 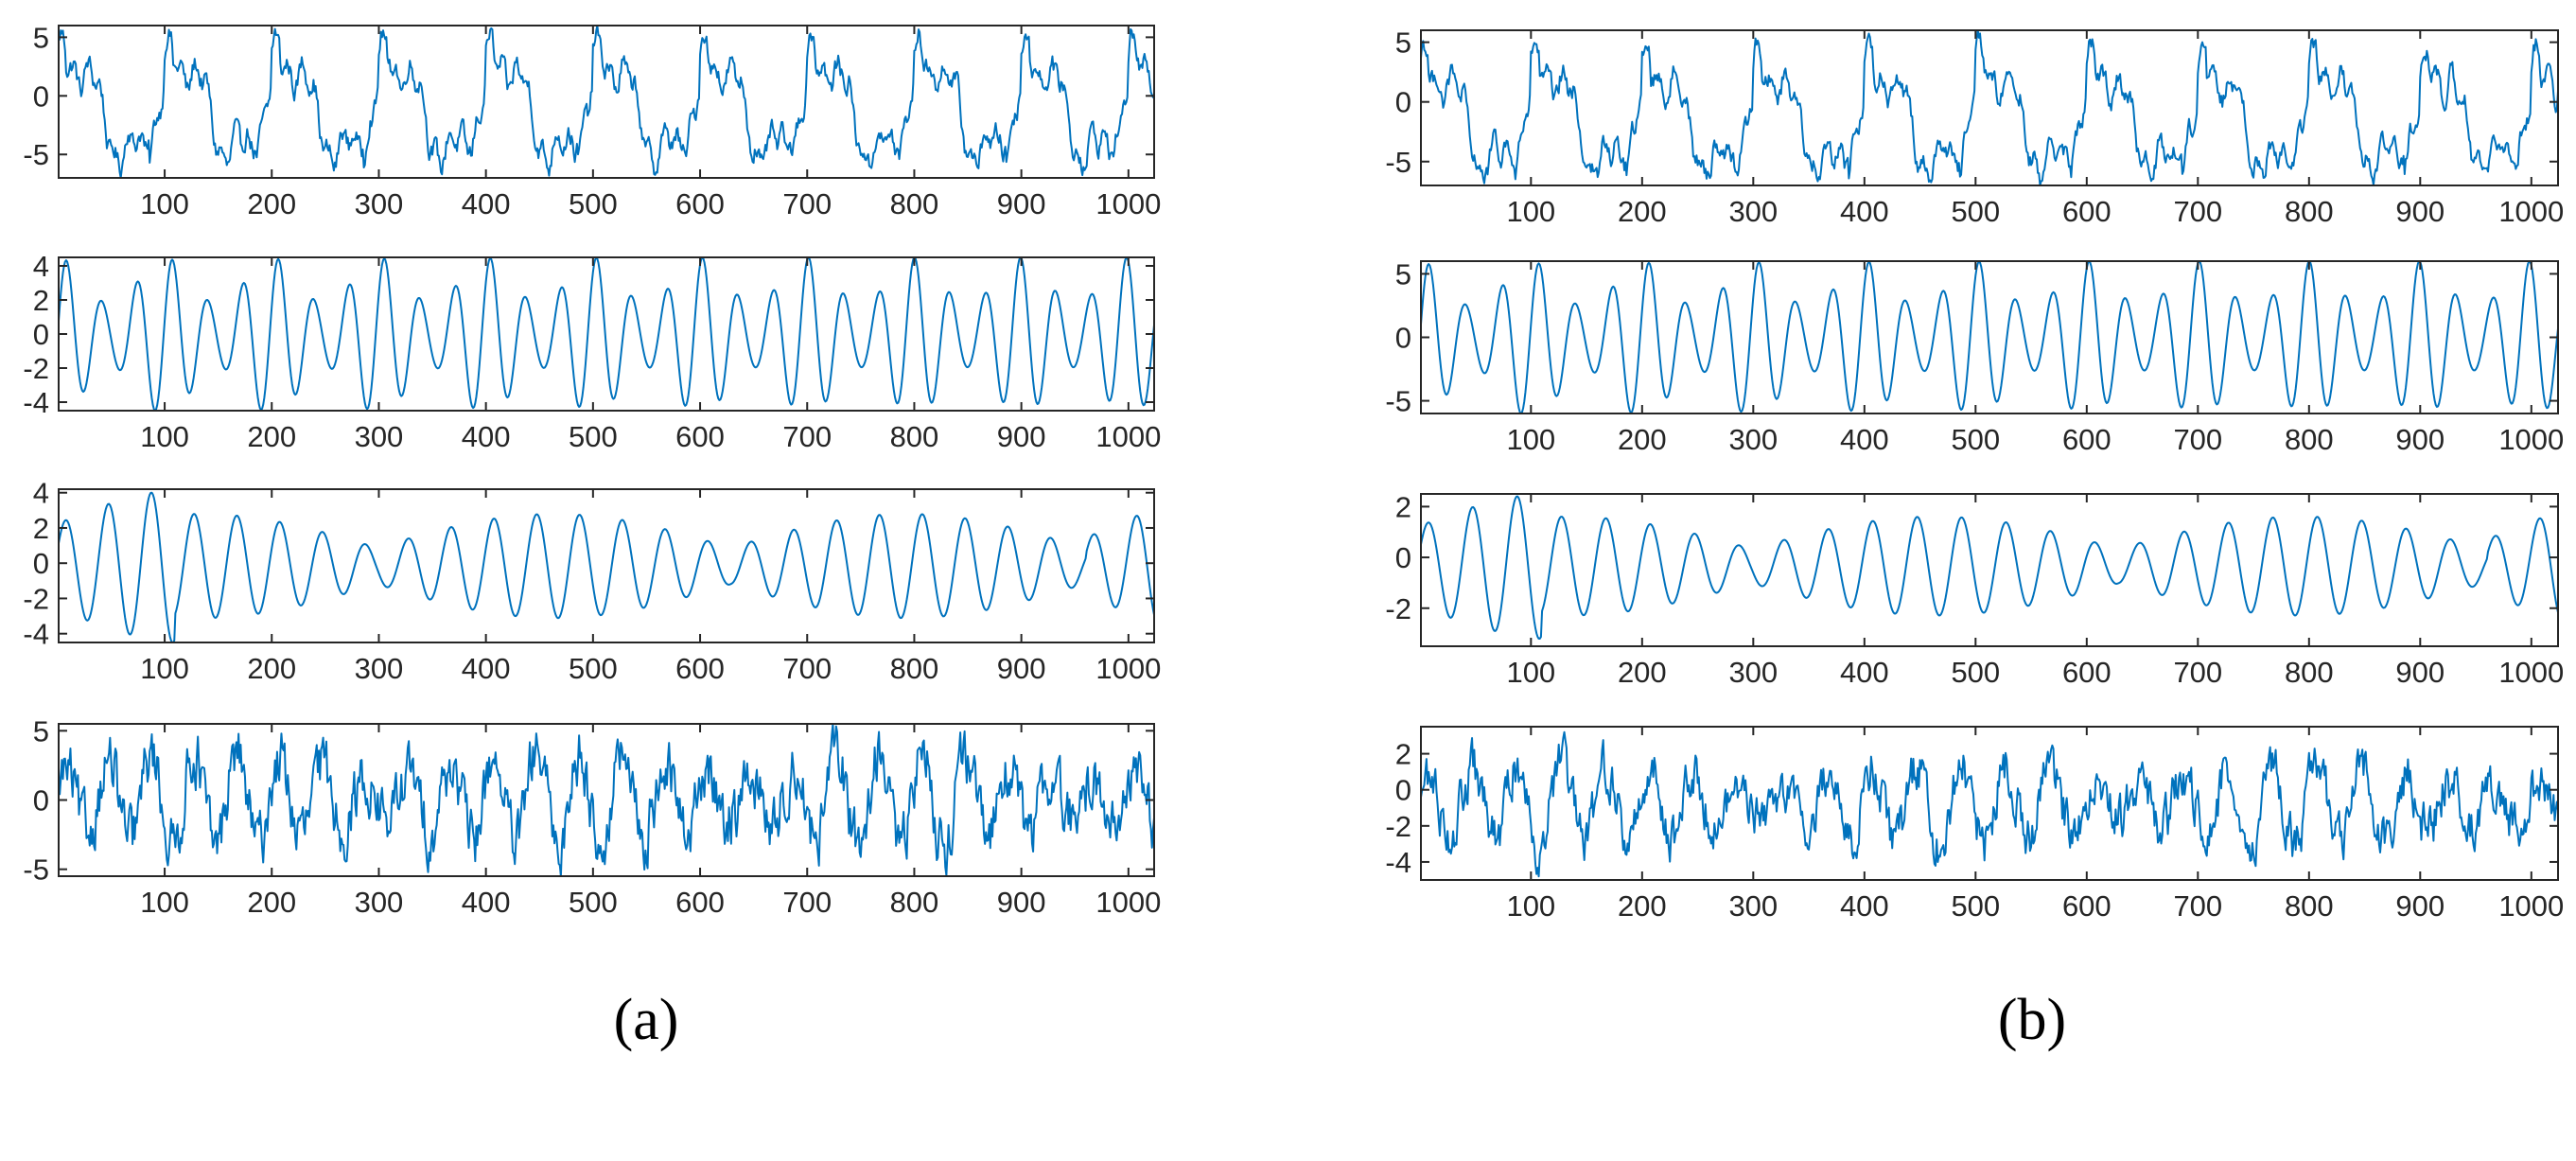 I want to click on series-line-b3, so click(x=1989, y=567).